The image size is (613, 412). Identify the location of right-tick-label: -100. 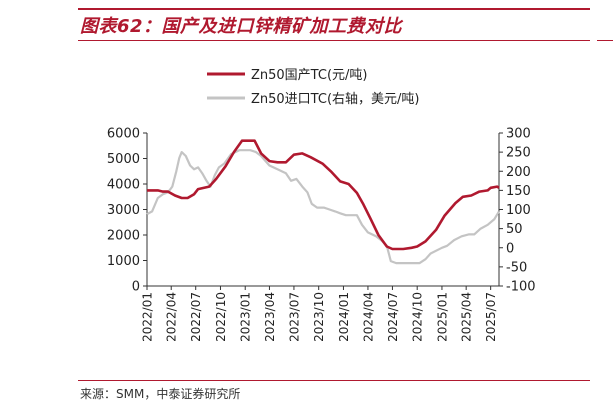
(521, 287).